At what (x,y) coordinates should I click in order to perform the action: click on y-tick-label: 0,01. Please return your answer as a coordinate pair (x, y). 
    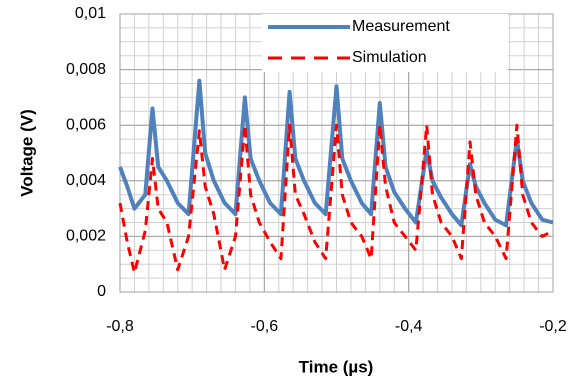
    Looking at the image, I should click on (90, 13).